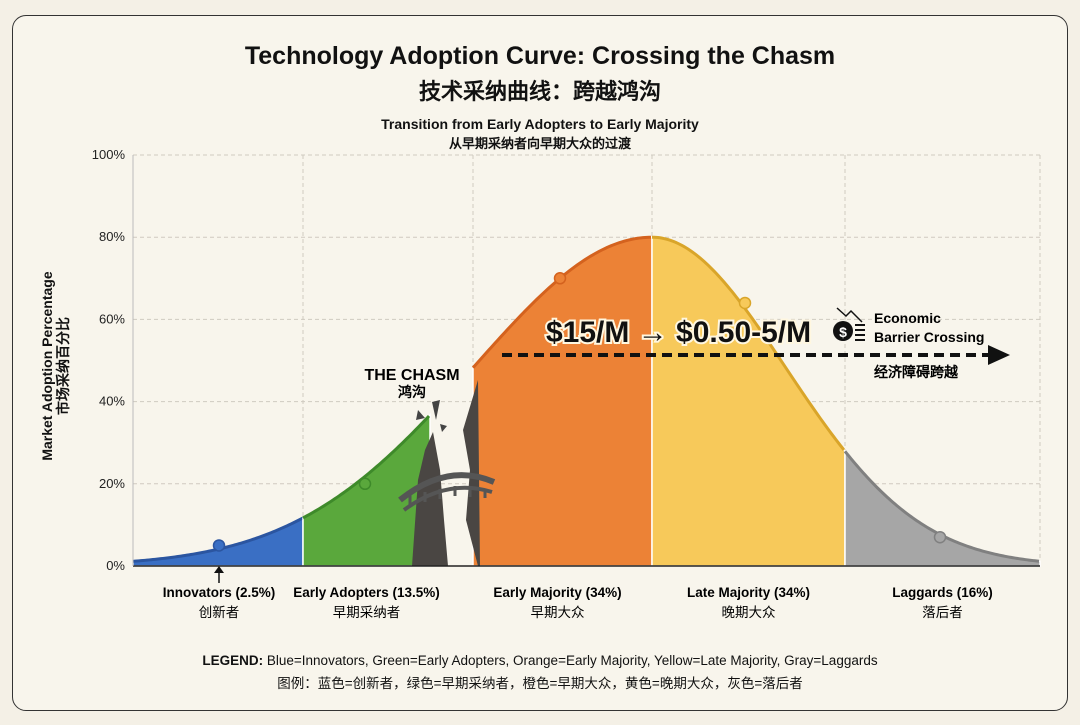 The height and width of the screenshot is (725, 1080). What do you see at coordinates (112, 236) in the screenshot?
I see `y-tick-label: 80%` at bounding box center [112, 236].